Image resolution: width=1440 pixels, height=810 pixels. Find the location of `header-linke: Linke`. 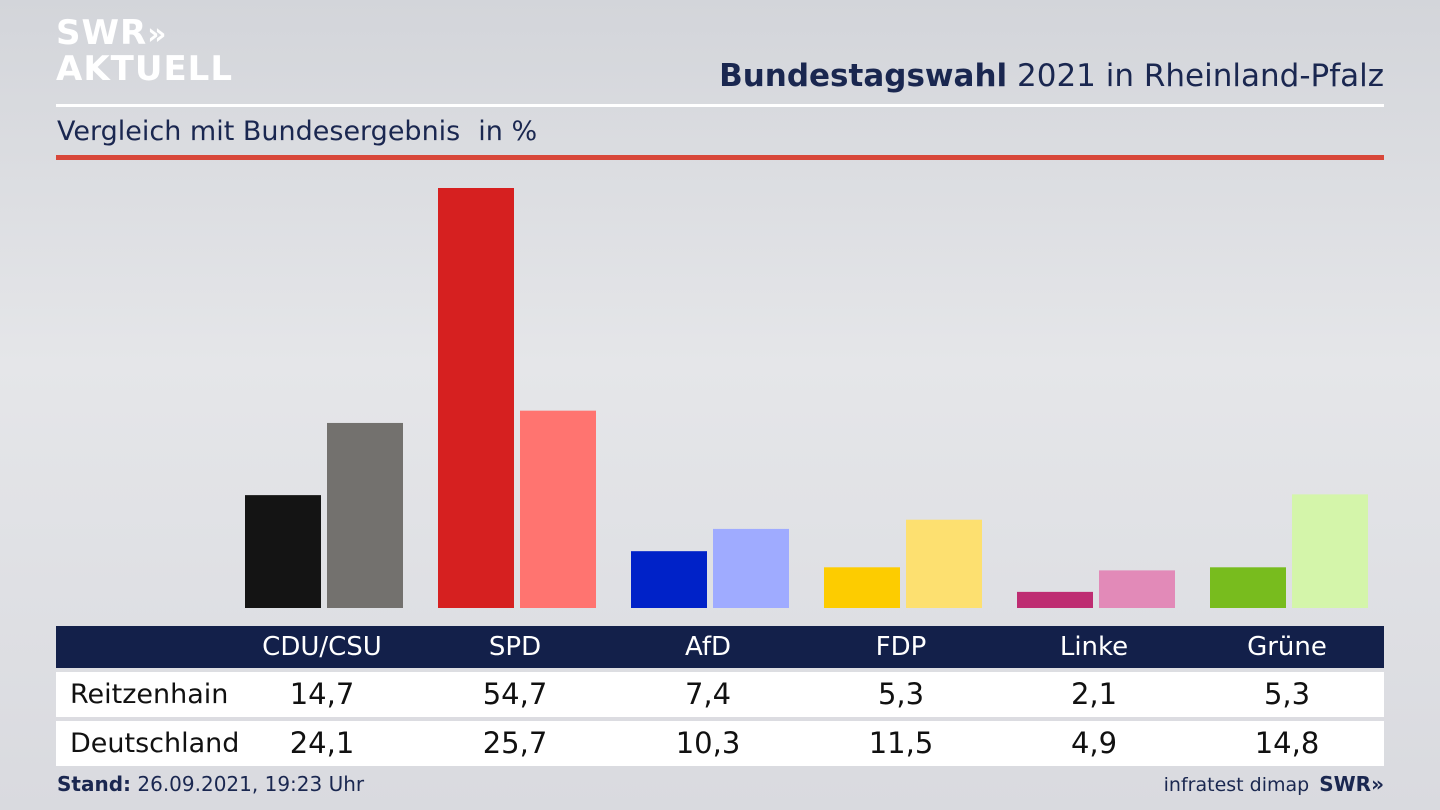

header-linke: Linke is located at coordinates (1094, 647).